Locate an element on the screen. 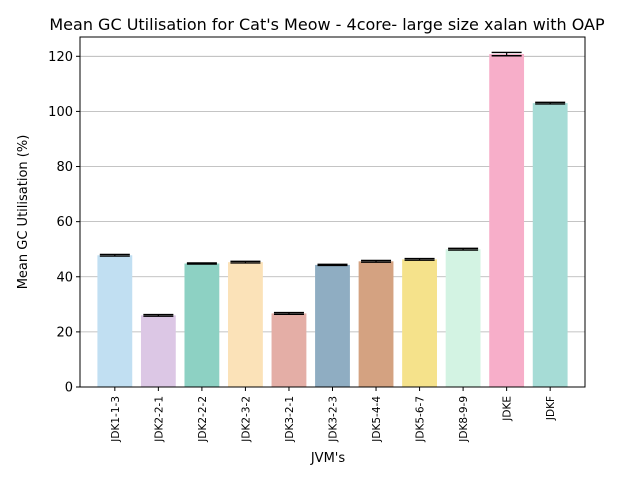 This screenshot has height=480, width=640. x-tick-label: JDK2-2-2 is located at coordinates (203, 419).